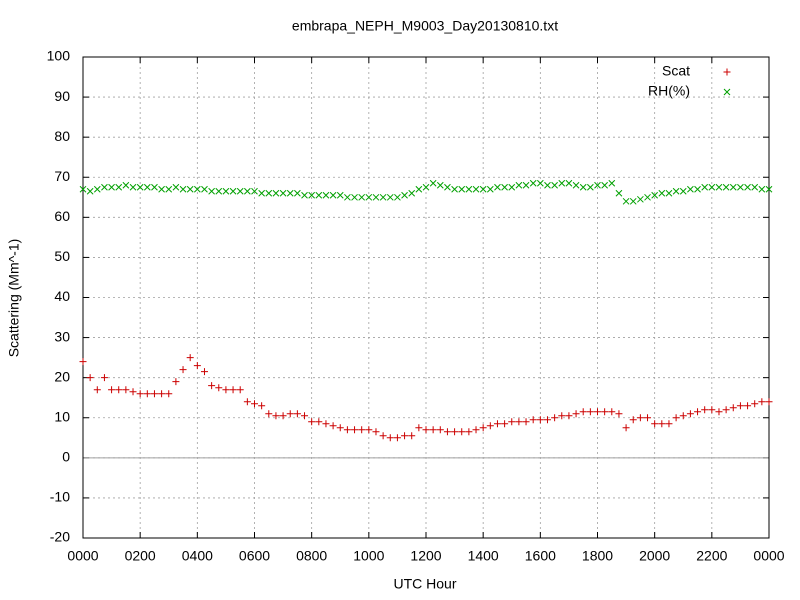 This screenshot has height=600, width=800. I want to click on chart-title: embrapa_NEPH_M9003_Day20130810.txt, so click(425, 26).